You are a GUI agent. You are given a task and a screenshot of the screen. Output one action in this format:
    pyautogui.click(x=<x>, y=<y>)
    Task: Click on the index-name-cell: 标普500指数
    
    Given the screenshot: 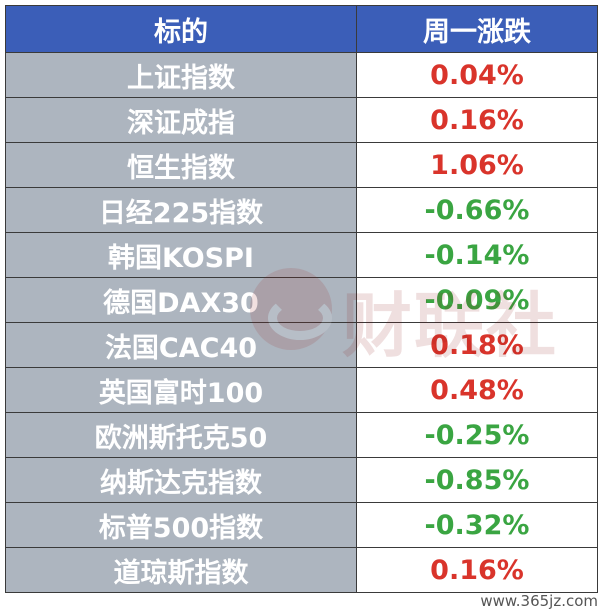 What is the action you would take?
    pyautogui.click(x=181, y=525)
    